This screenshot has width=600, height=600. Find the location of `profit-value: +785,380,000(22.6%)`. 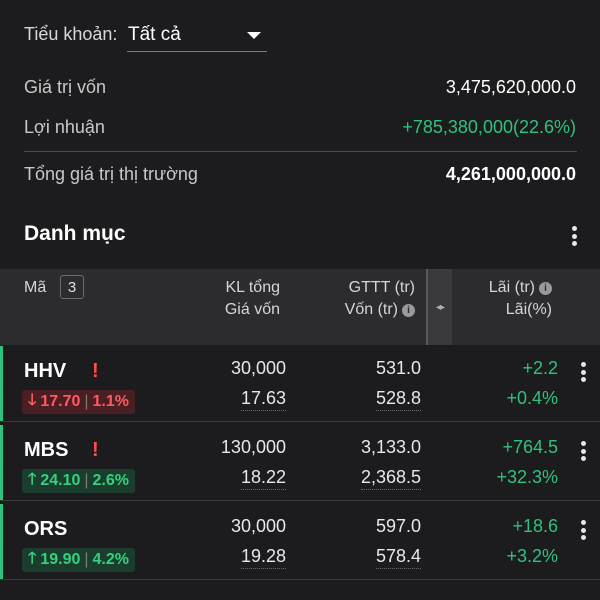

profit-value: +785,380,000(22.6%) is located at coordinates (489, 127).